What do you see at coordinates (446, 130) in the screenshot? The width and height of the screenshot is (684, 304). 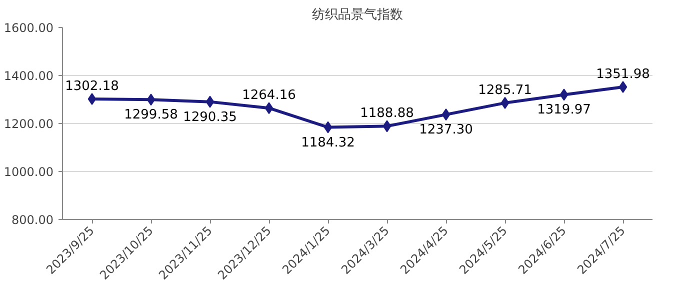 I see `data-label: 1237.30` at bounding box center [446, 130].